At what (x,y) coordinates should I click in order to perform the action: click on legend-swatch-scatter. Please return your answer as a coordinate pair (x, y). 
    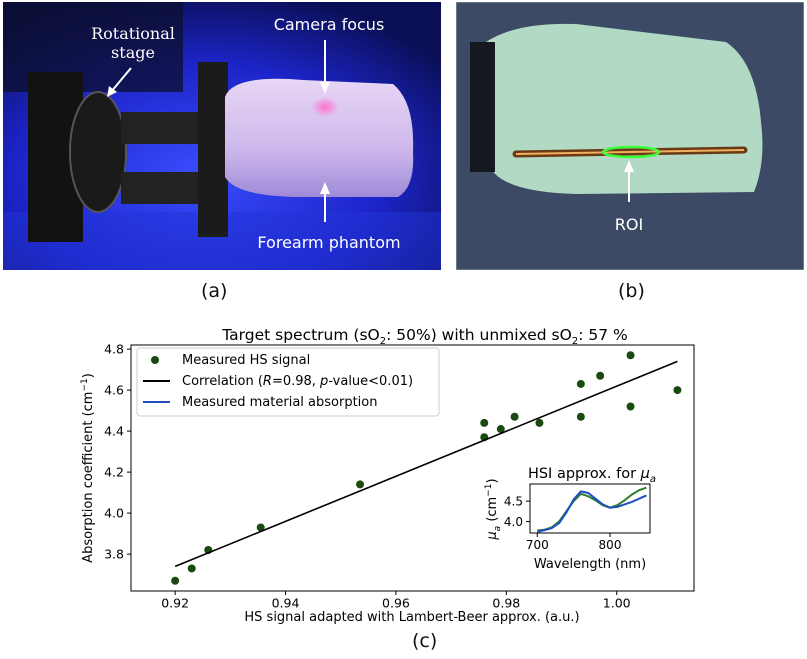
    Looking at the image, I should click on (155, 360).